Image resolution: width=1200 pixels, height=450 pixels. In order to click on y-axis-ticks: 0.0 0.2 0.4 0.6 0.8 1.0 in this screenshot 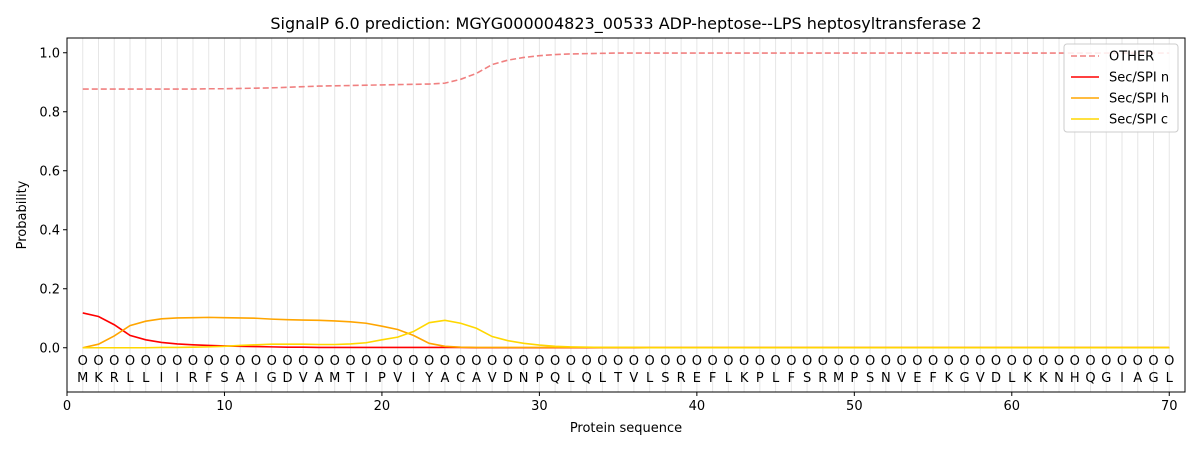, I will do `click(53, 201)`.